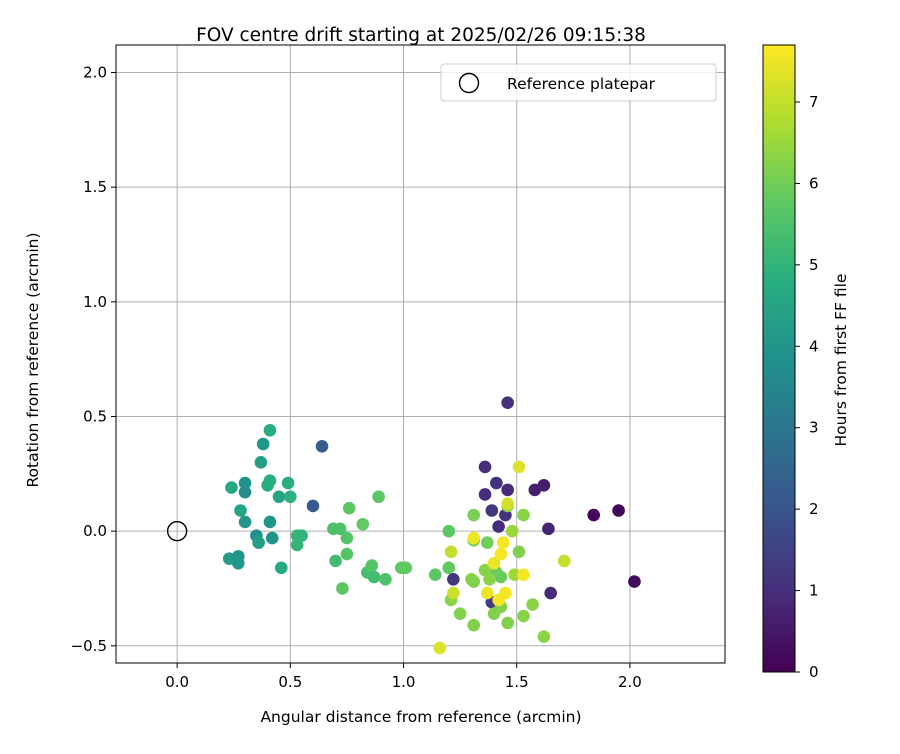 This screenshot has height=754, width=900. I want to click on colorbar-tick-label: 7, so click(814, 102).